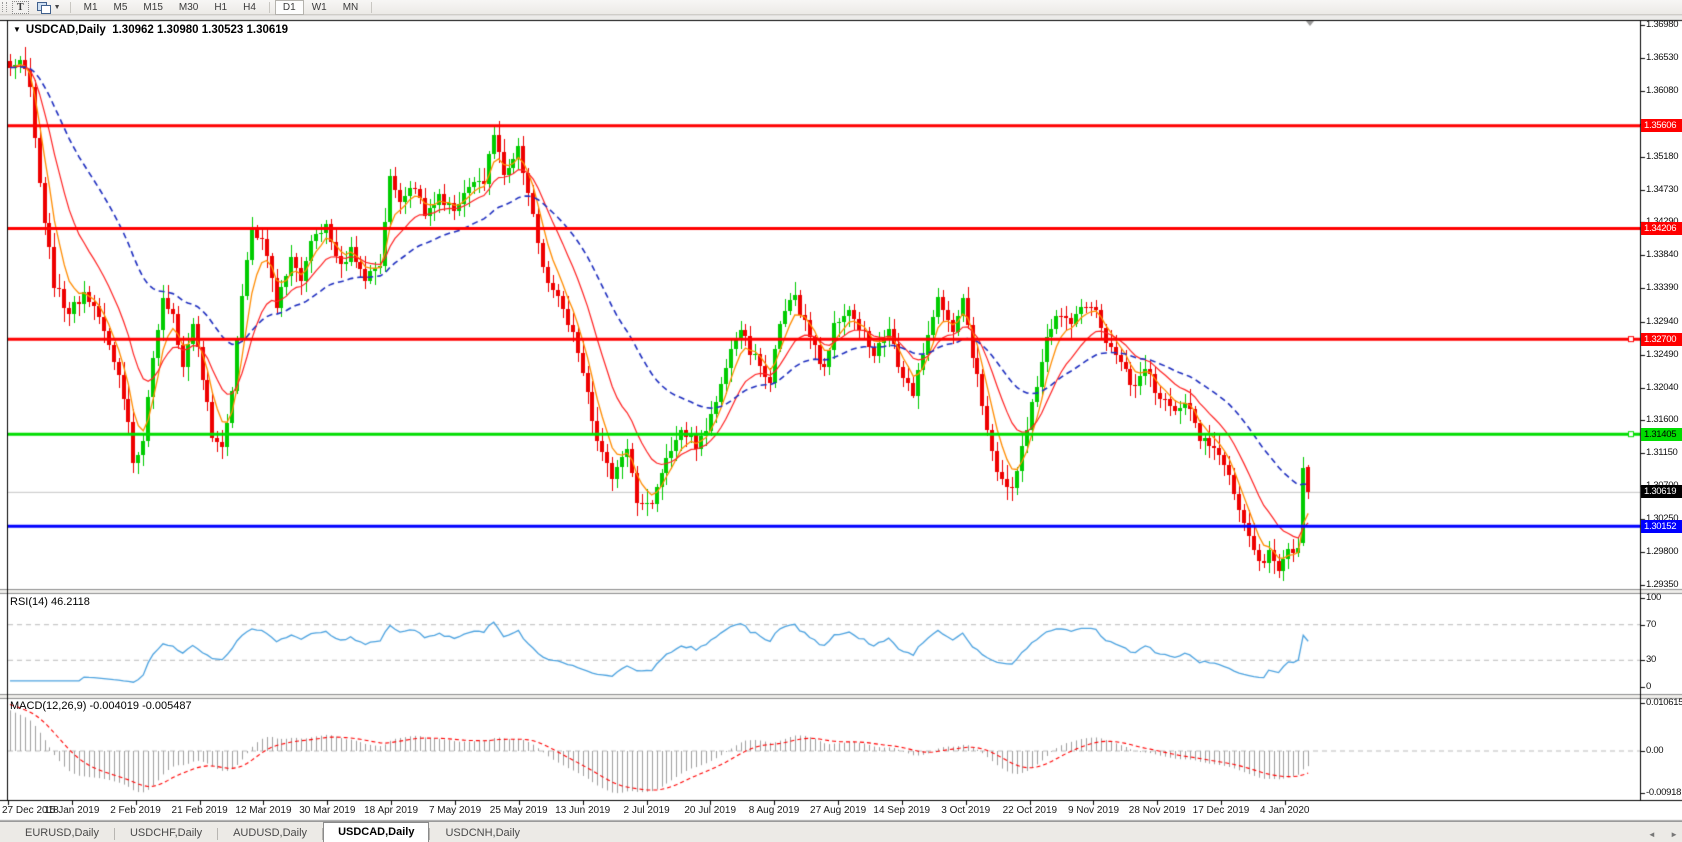 This screenshot has width=1682, height=842. Describe the element at coordinates (518, 810) in the screenshot. I see `date-tick-label: 25 May 2019` at that location.